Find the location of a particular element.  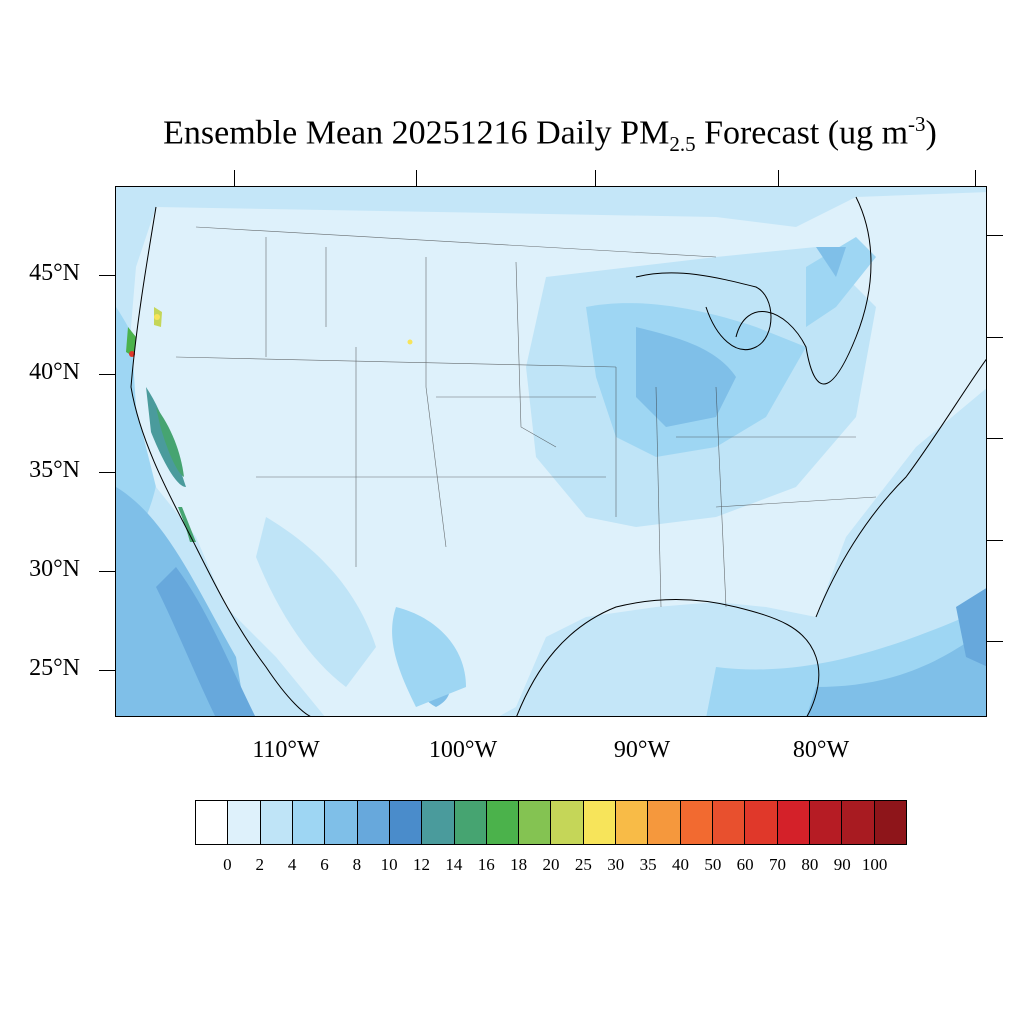

colorbar is located at coordinates (551, 822).